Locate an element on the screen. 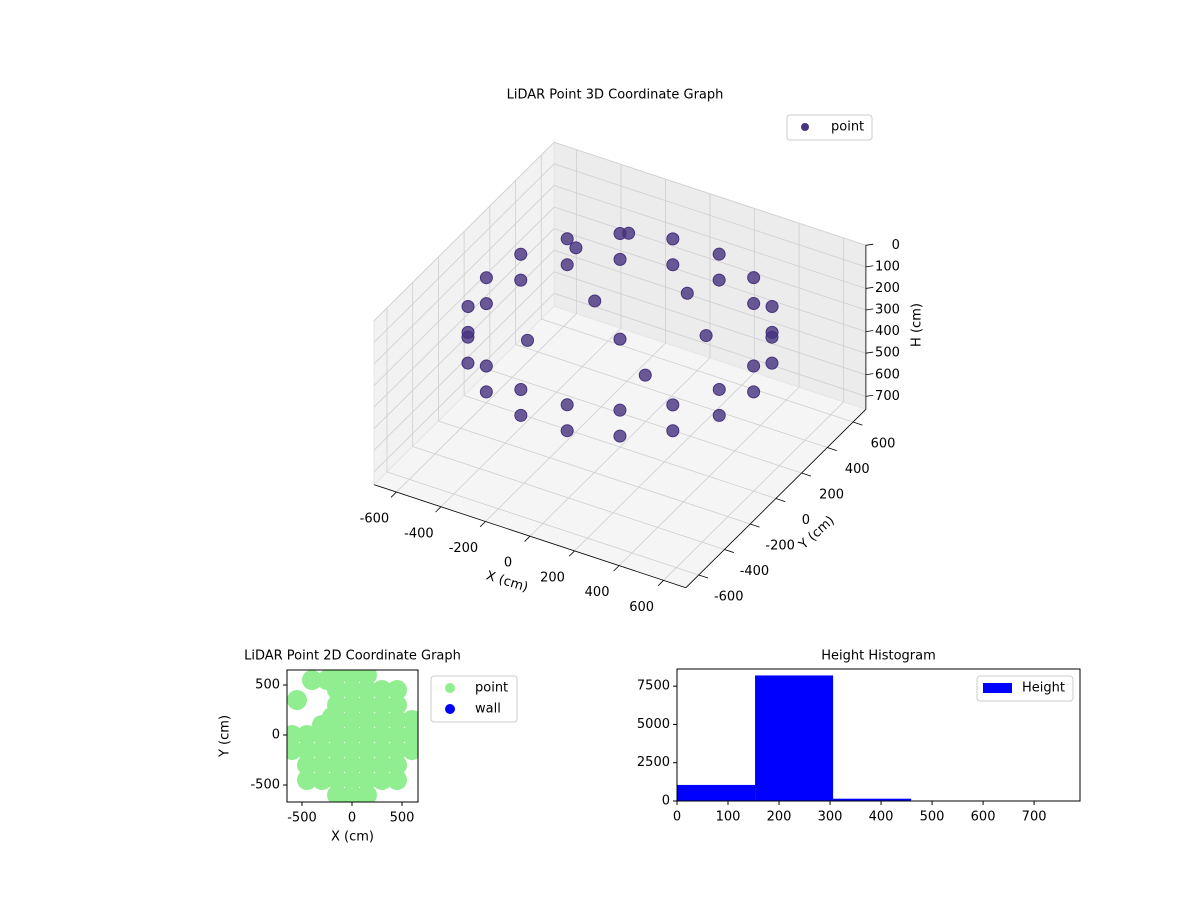 The width and height of the screenshot is (1200, 904). y-tick-label: 7500 is located at coordinates (653, 686).